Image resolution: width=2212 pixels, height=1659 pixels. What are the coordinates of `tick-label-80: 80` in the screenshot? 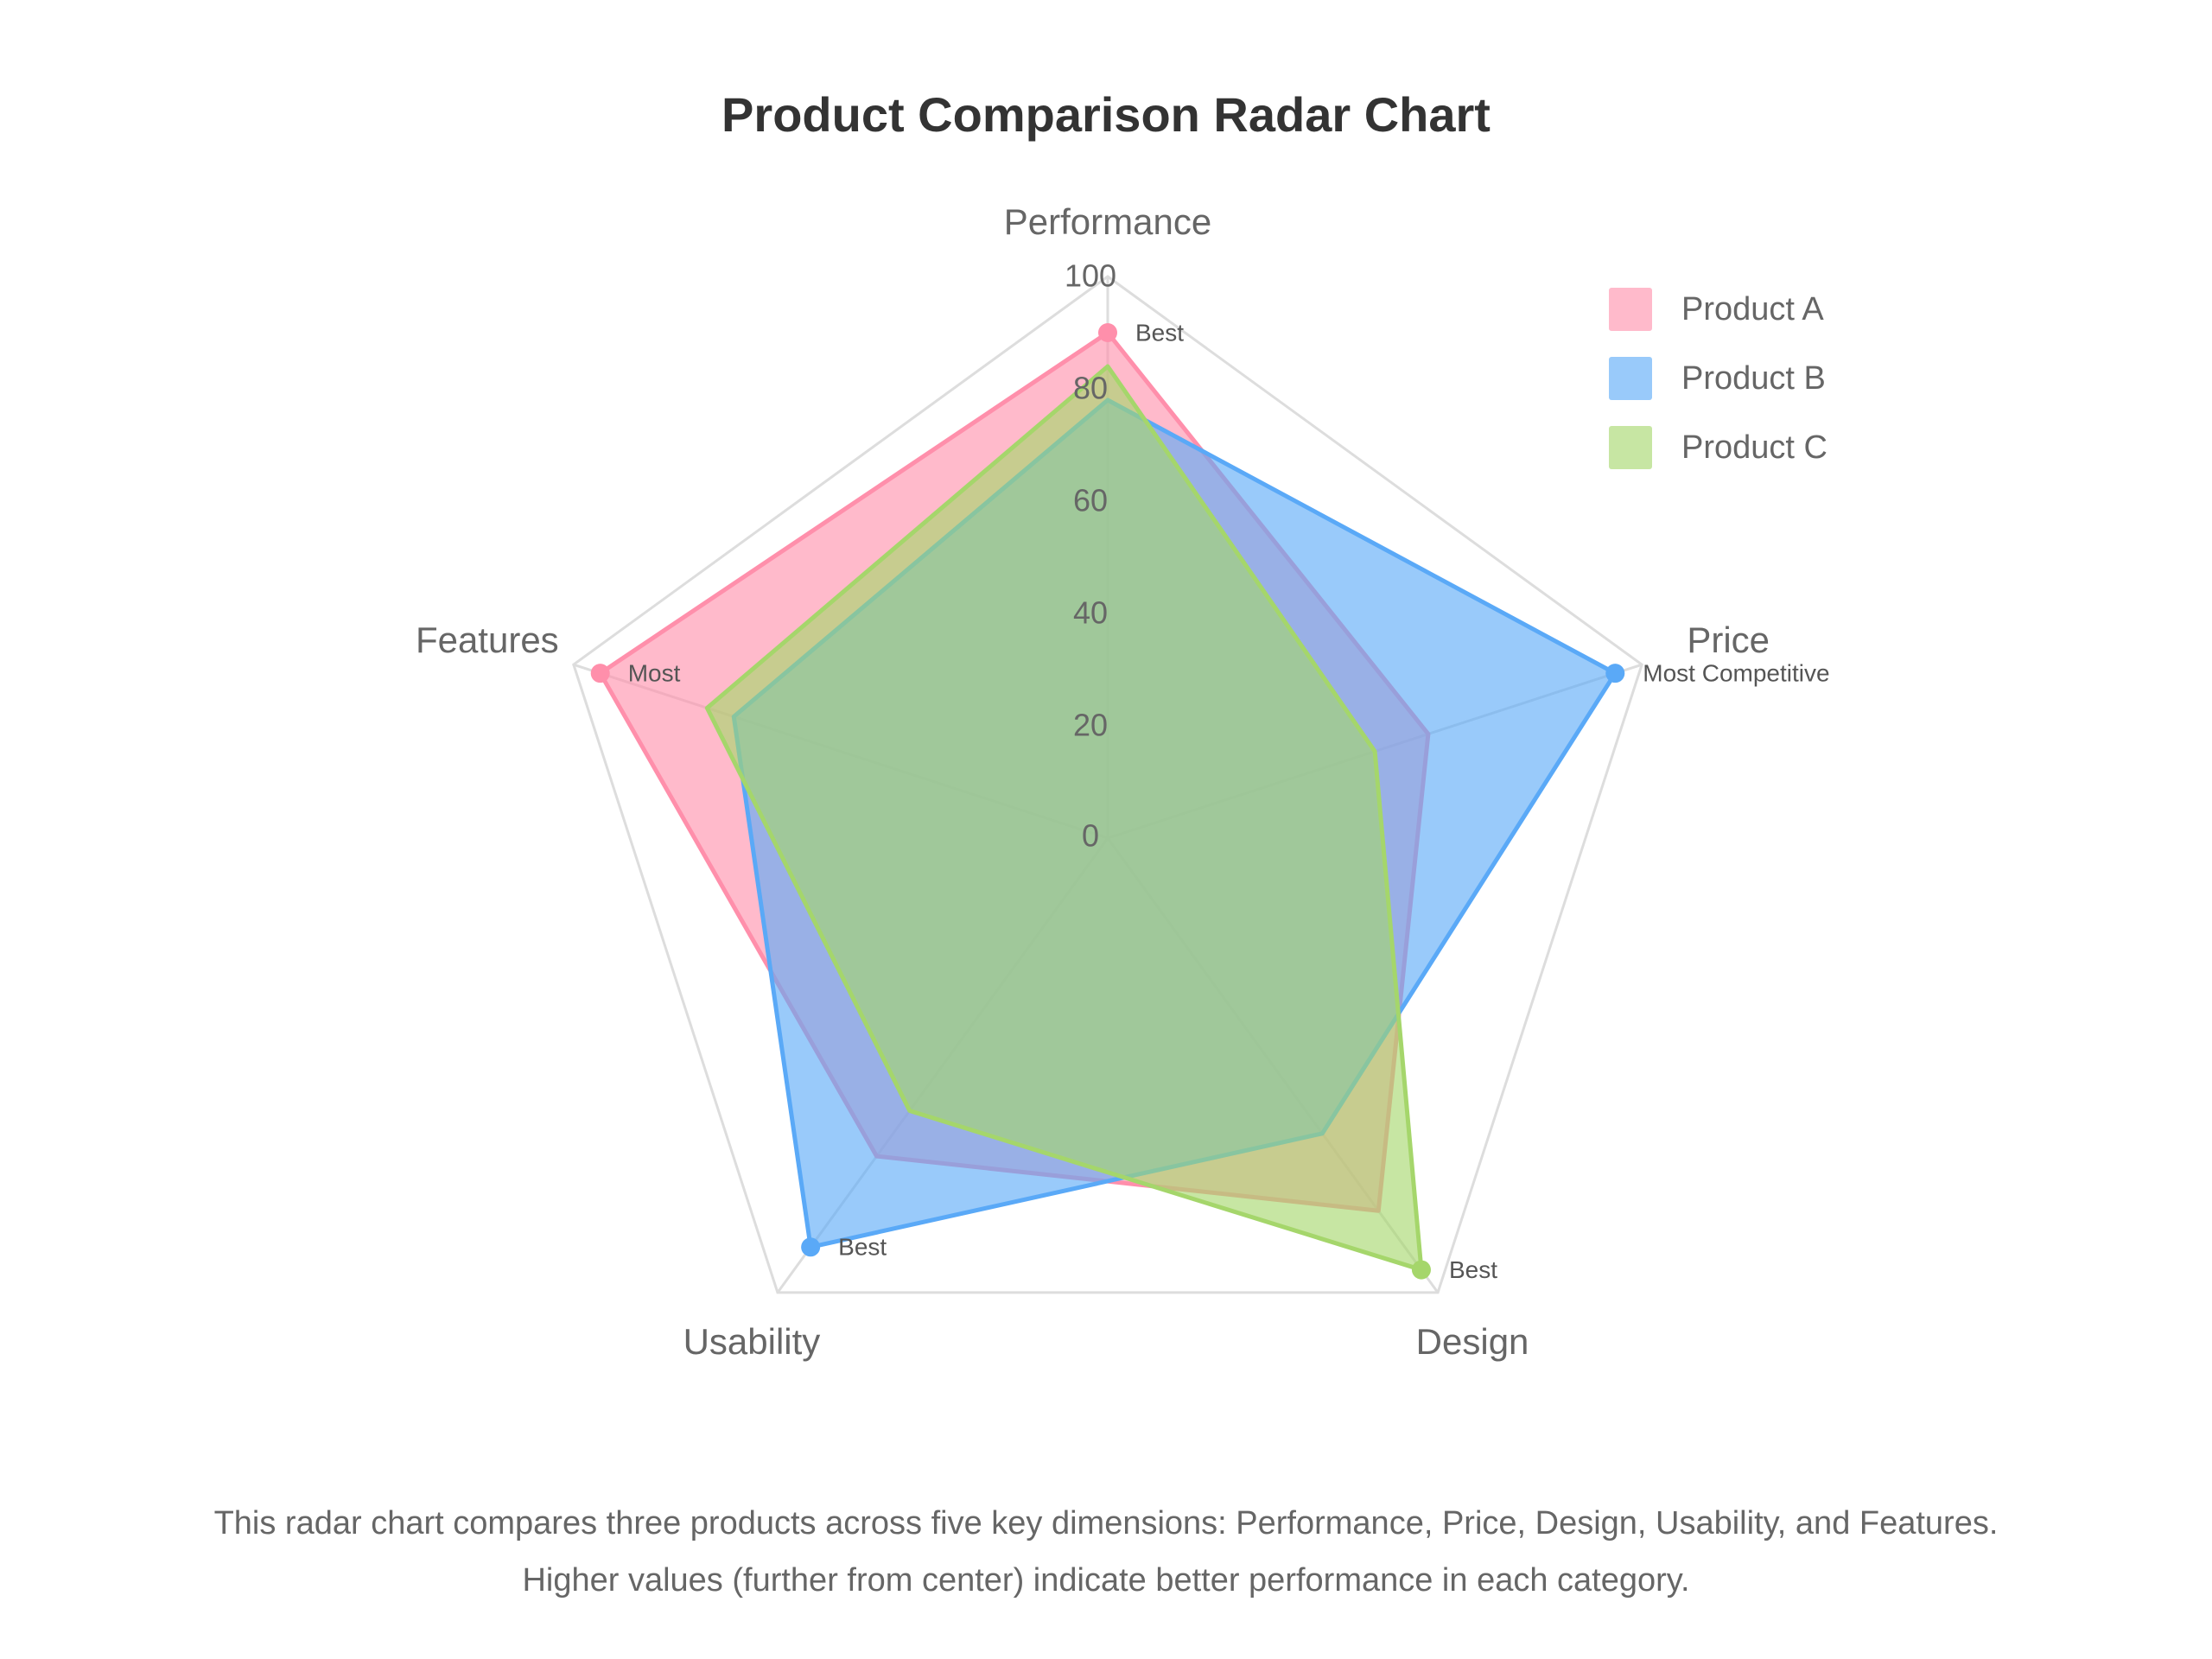 It's located at (1090, 388).